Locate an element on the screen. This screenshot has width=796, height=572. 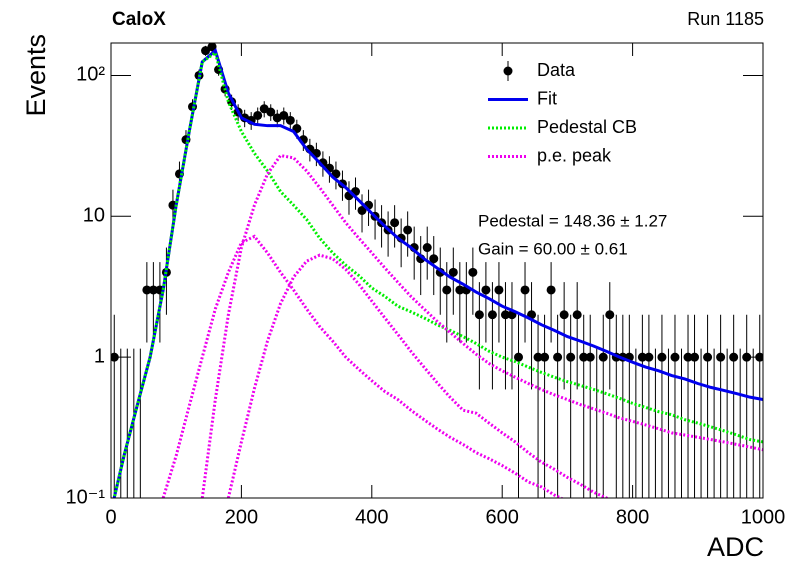
chart-title: CaloX is located at coordinates (139, 19).